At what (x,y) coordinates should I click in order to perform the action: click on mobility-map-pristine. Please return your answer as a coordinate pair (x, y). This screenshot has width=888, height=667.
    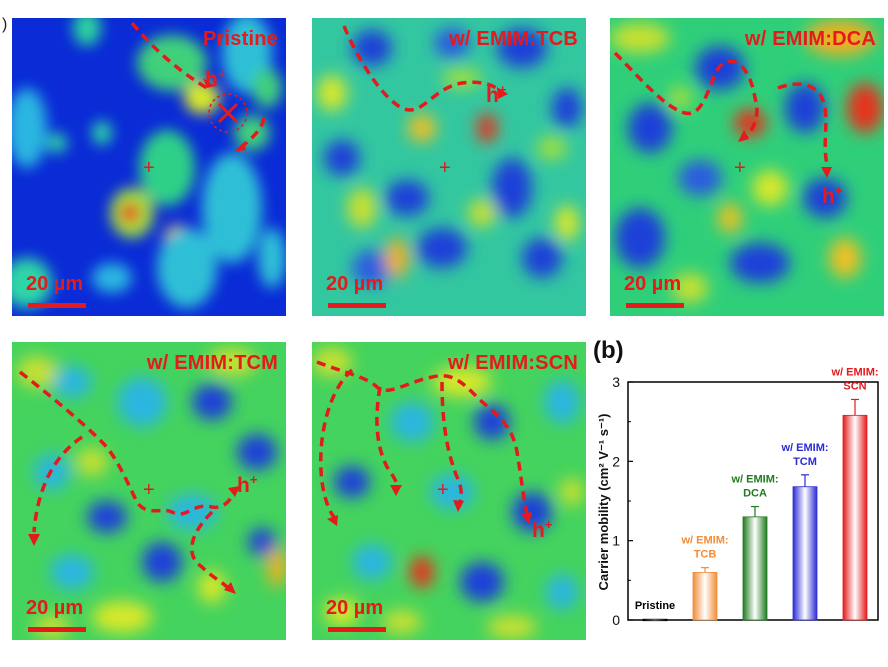
    Looking at the image, I should click on (149, 167).